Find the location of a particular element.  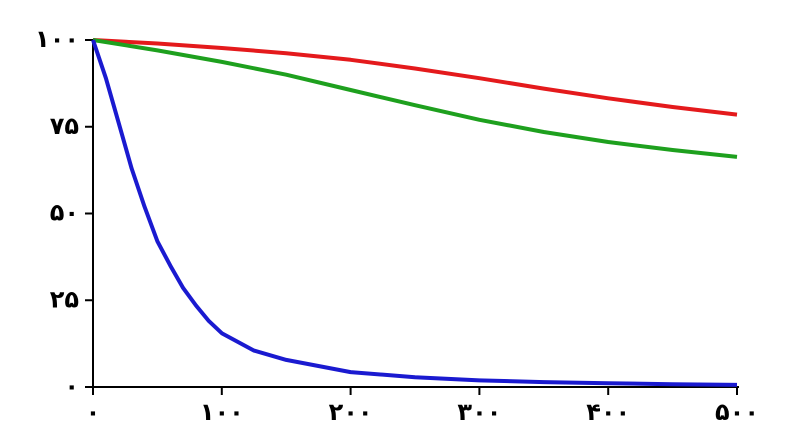

y-tick-label: ۱۰۰ is located at coordinates (57, 39).